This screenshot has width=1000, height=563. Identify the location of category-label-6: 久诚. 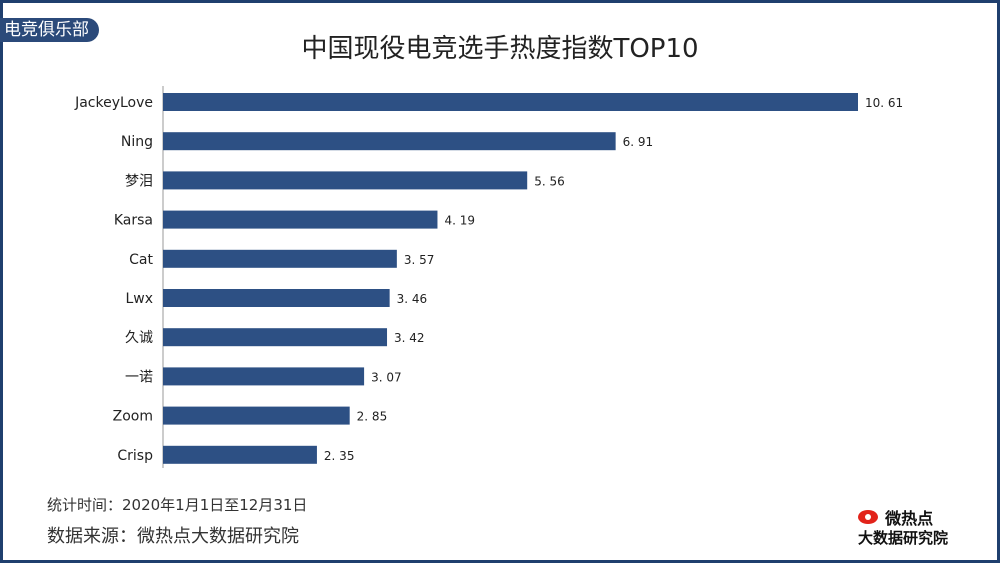
(139, 338).